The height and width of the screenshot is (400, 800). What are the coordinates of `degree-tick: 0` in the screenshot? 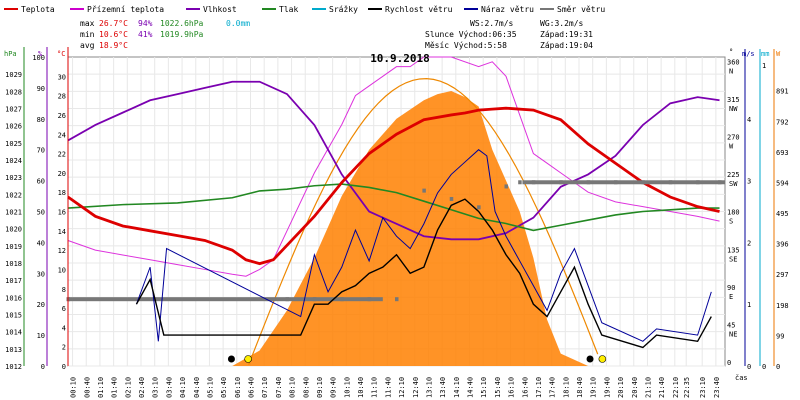 It's located at (729, 363).